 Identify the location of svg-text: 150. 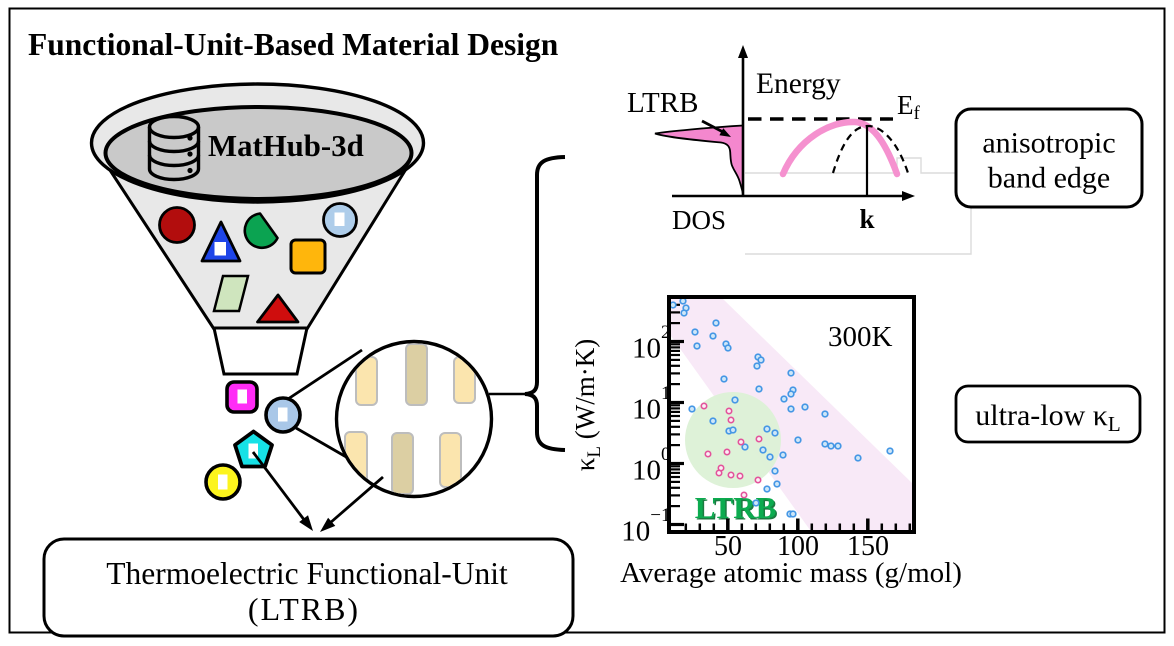
(868, 546).